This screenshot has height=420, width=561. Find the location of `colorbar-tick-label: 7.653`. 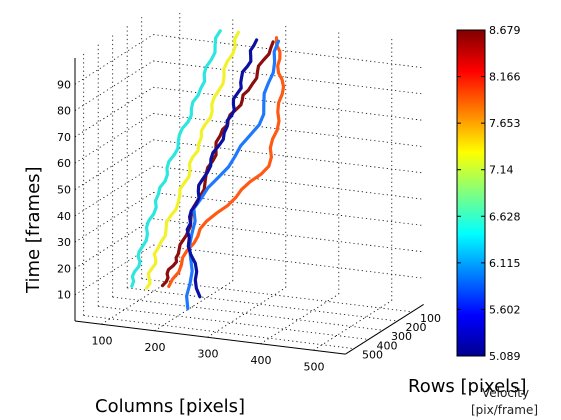

colorbar-tick-label: 7.653 is located at coordinates (505, 123).